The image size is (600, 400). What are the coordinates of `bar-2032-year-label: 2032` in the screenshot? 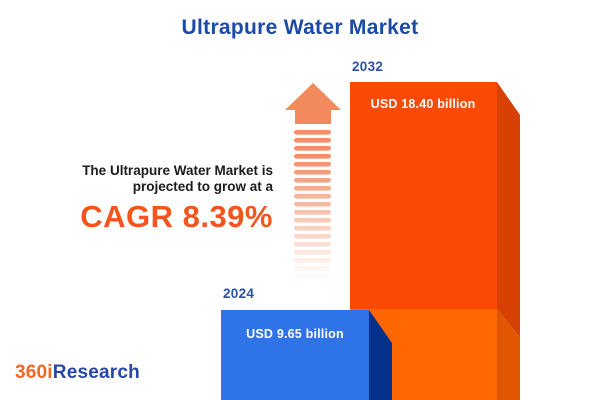 It's located at (368, 66).